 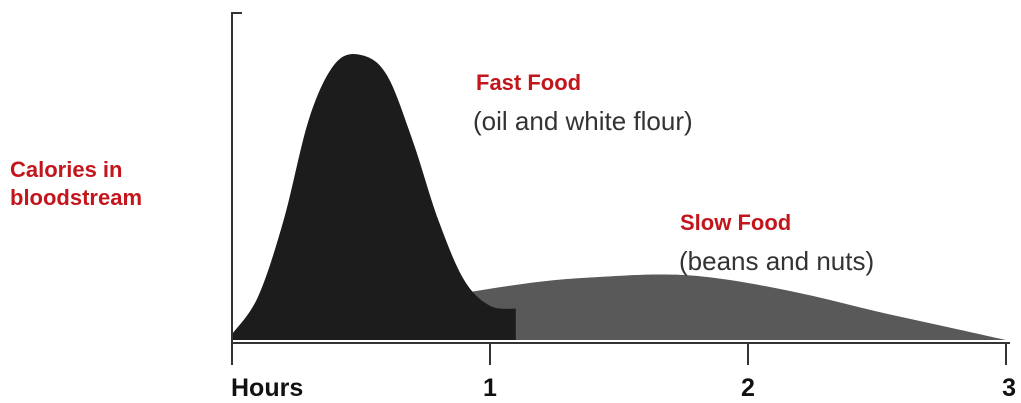 What do you see at coordinates (66, 169) in the screenshot?
I see `y-axis-label-line-1: Calories in` at bounding box center [66, 169].